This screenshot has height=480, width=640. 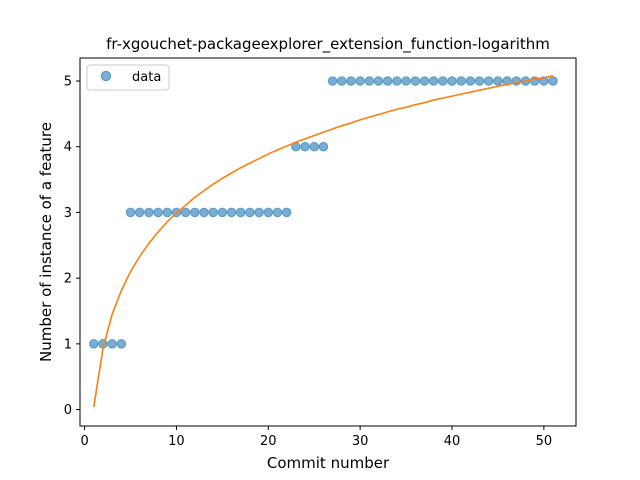 What do you see at coordinates (68, 279) in the screenshot?
I see `y-tick-label: 2` at bounding box center [68, 279].